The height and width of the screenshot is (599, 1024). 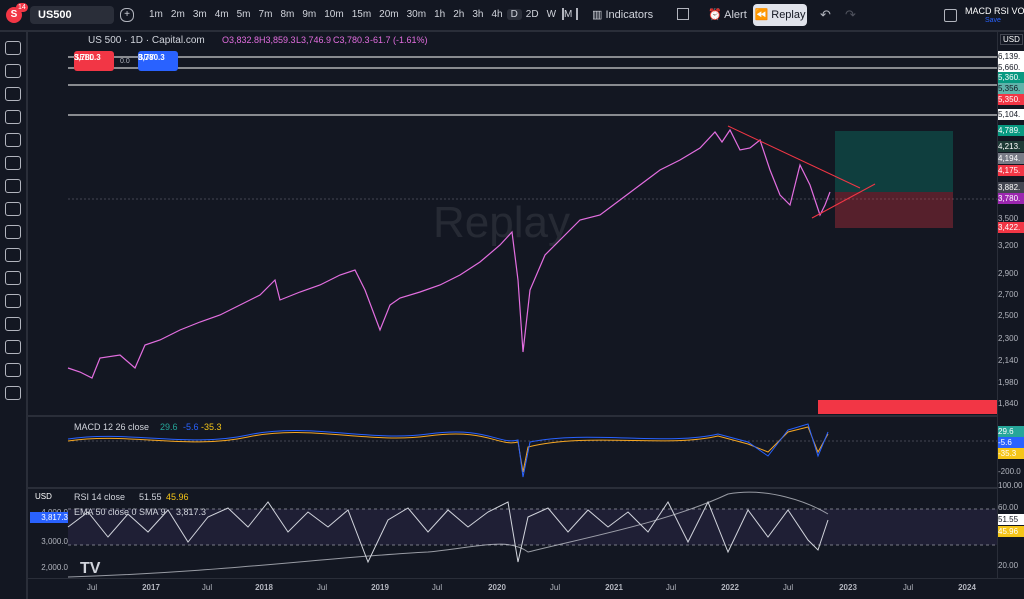 What do you see at coordinates (629, 15) in the screenshot?
I see `indicators-text: Indicators` at bounding box center [629, 15].